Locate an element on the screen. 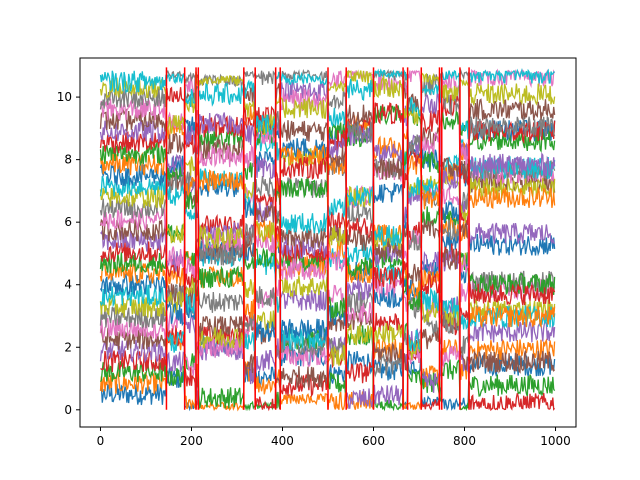  y-tick-label: 2 is located at coordinates (68, 347).